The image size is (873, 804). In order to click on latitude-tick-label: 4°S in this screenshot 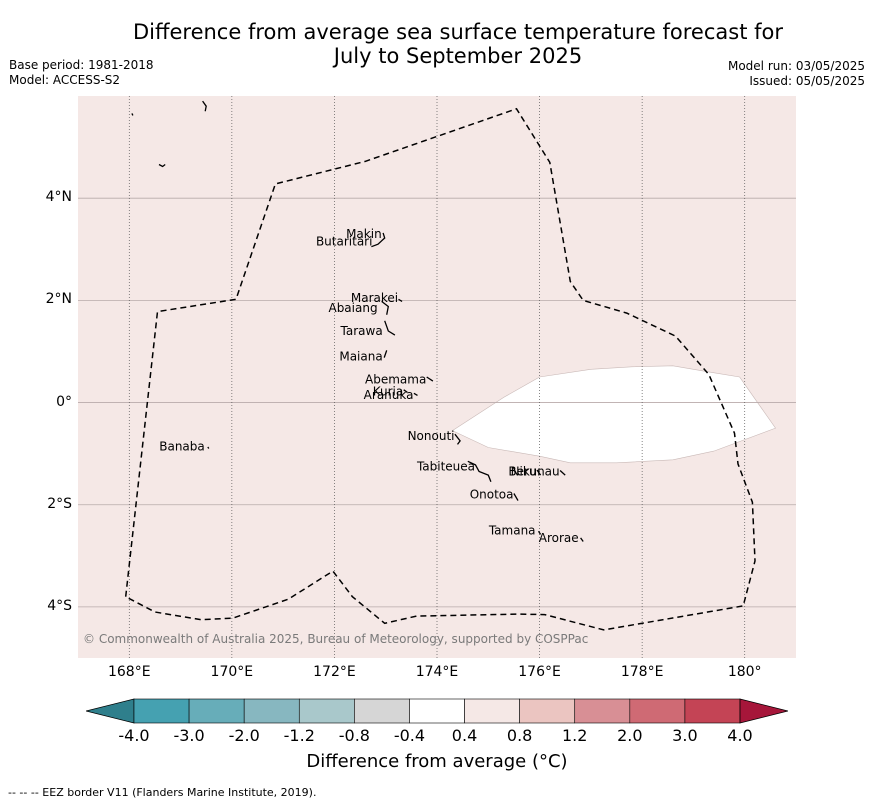, I will do `click(59, 605)`.